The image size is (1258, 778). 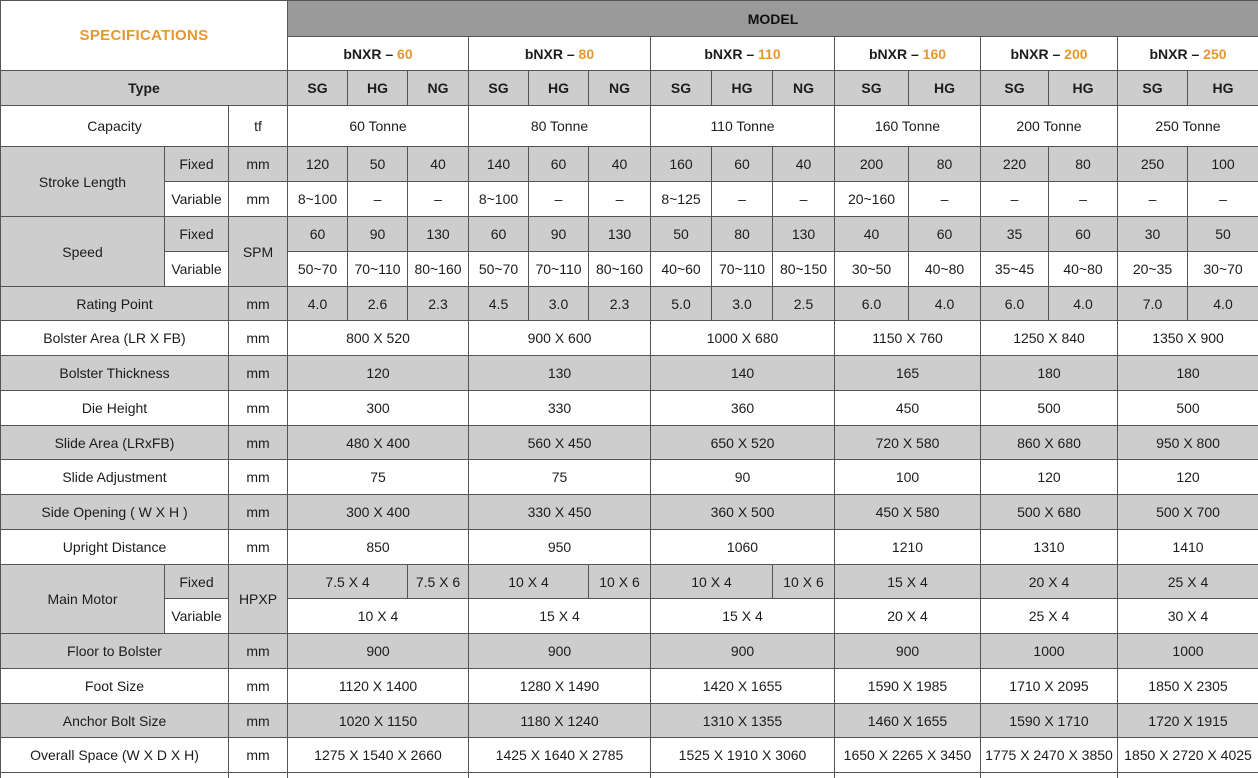 I want to click on value-cell: 1310 X 1355, so click(x=742, y=720).